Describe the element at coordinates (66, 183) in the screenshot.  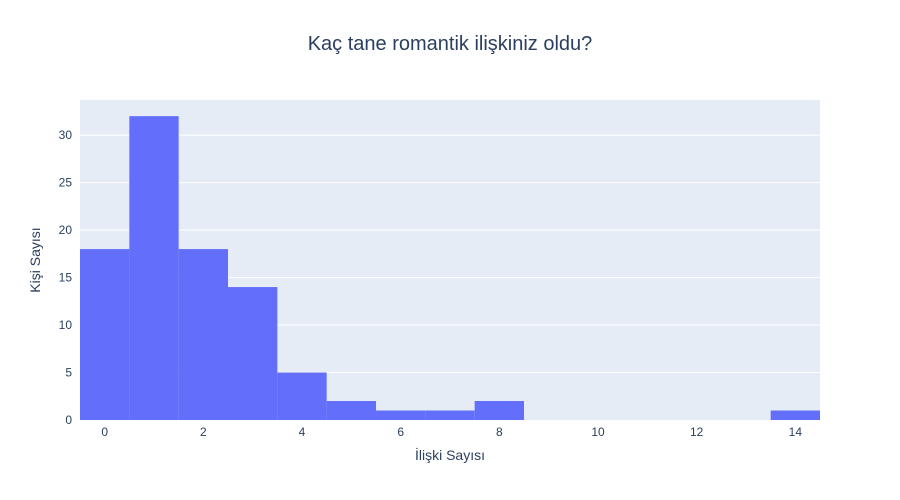
I see `y-tick-label: 25` at that location.